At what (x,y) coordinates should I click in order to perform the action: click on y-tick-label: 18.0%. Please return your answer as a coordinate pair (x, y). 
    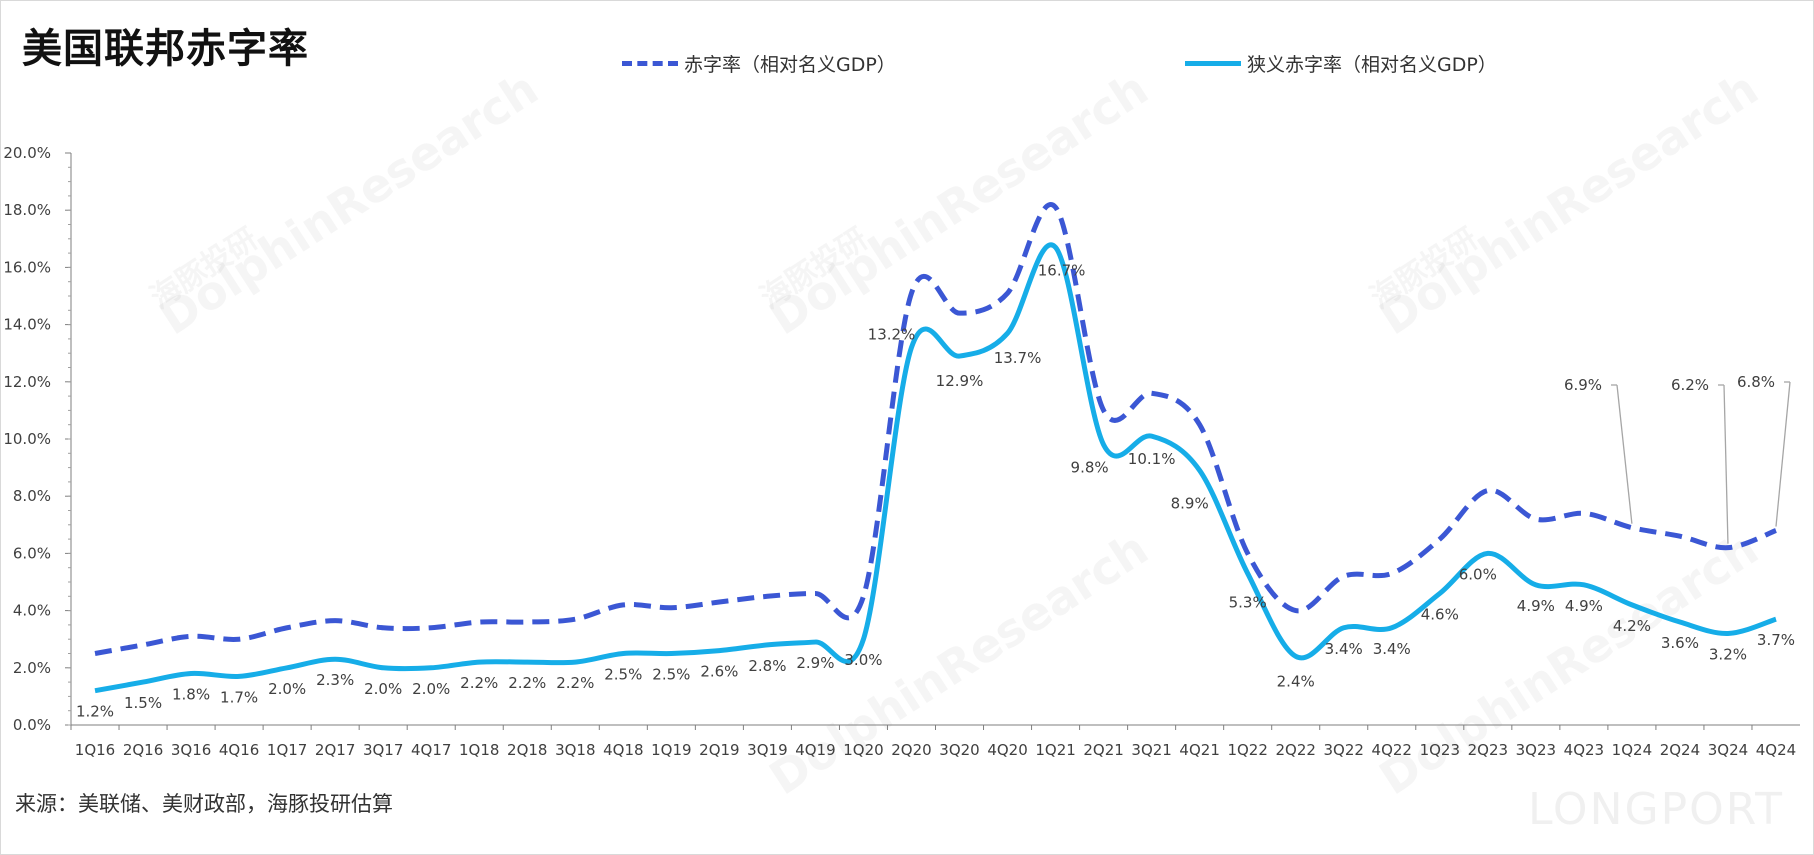
    Looking at the image, I should click on (27, 210).